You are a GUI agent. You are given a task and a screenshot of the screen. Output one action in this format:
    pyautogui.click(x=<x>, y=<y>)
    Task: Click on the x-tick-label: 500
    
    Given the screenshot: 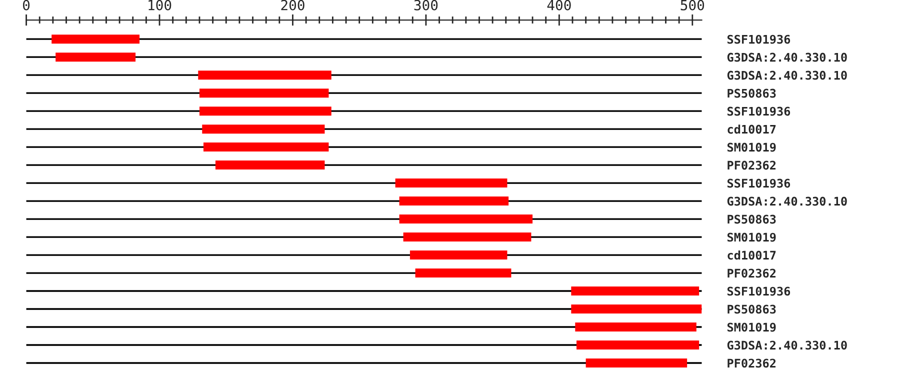 What is the action you would take?
    pyautogui.click(x=692, y=5)
    